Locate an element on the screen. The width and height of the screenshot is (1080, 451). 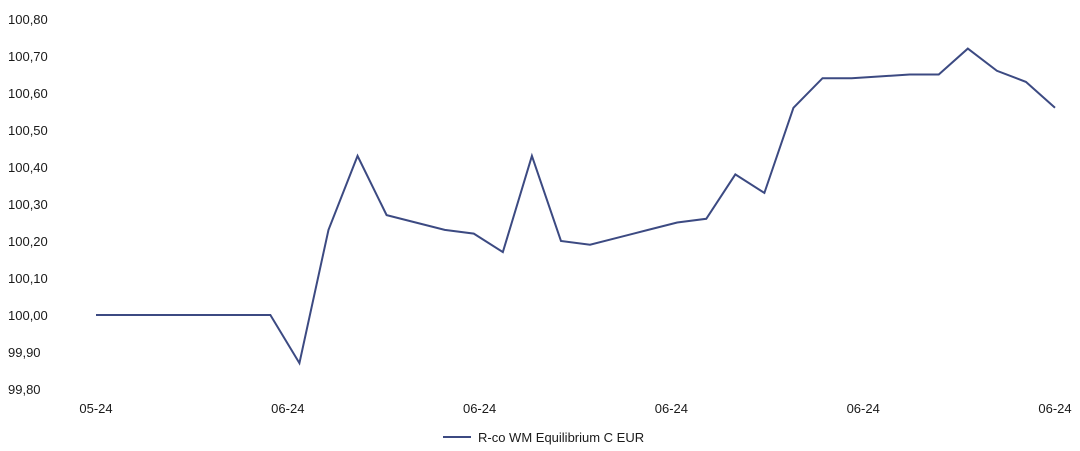
y-tick-label: 100,40 is located at coordinates (28, 167).